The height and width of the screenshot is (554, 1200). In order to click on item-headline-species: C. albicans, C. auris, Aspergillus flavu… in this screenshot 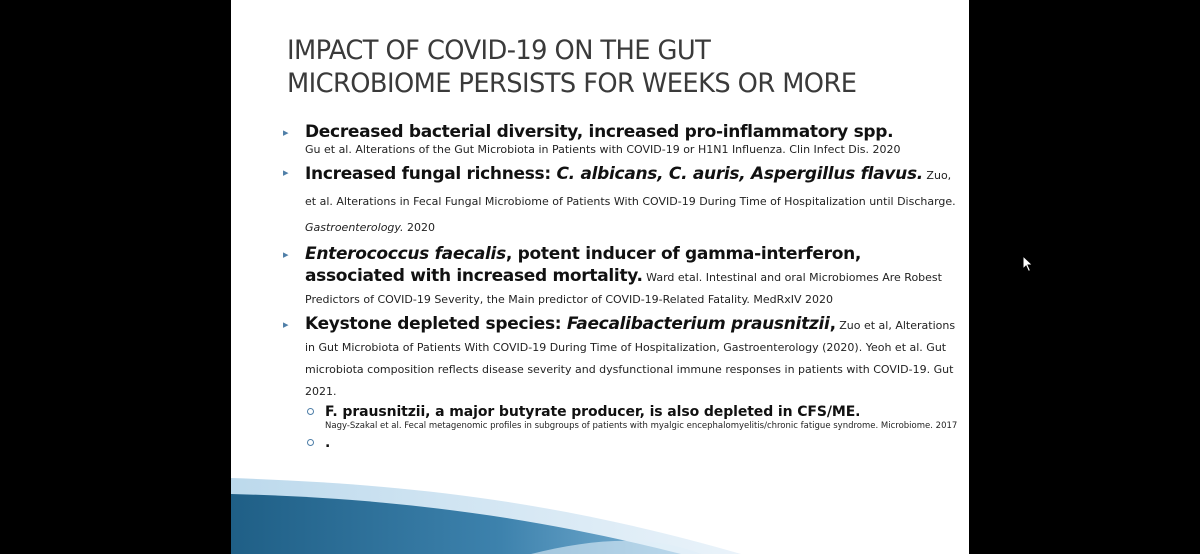, I will do `click(740, 174)`.